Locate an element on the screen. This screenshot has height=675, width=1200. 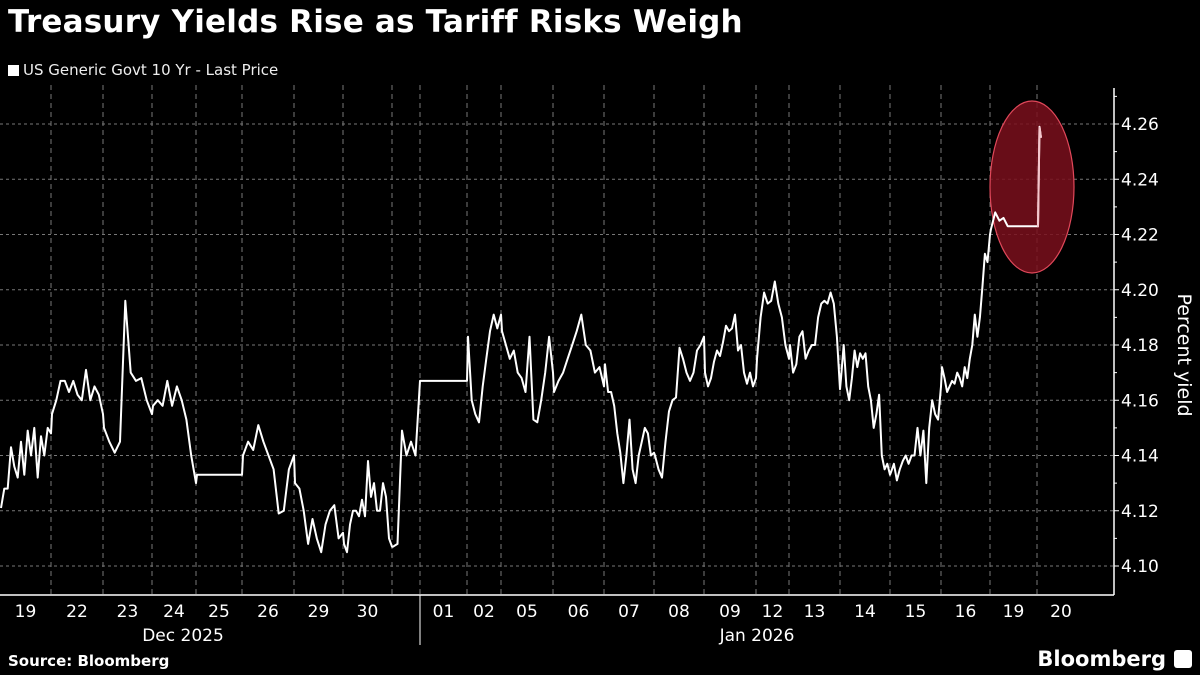
y-tick-label: 4.18 is located at coordinates (1140, 346).